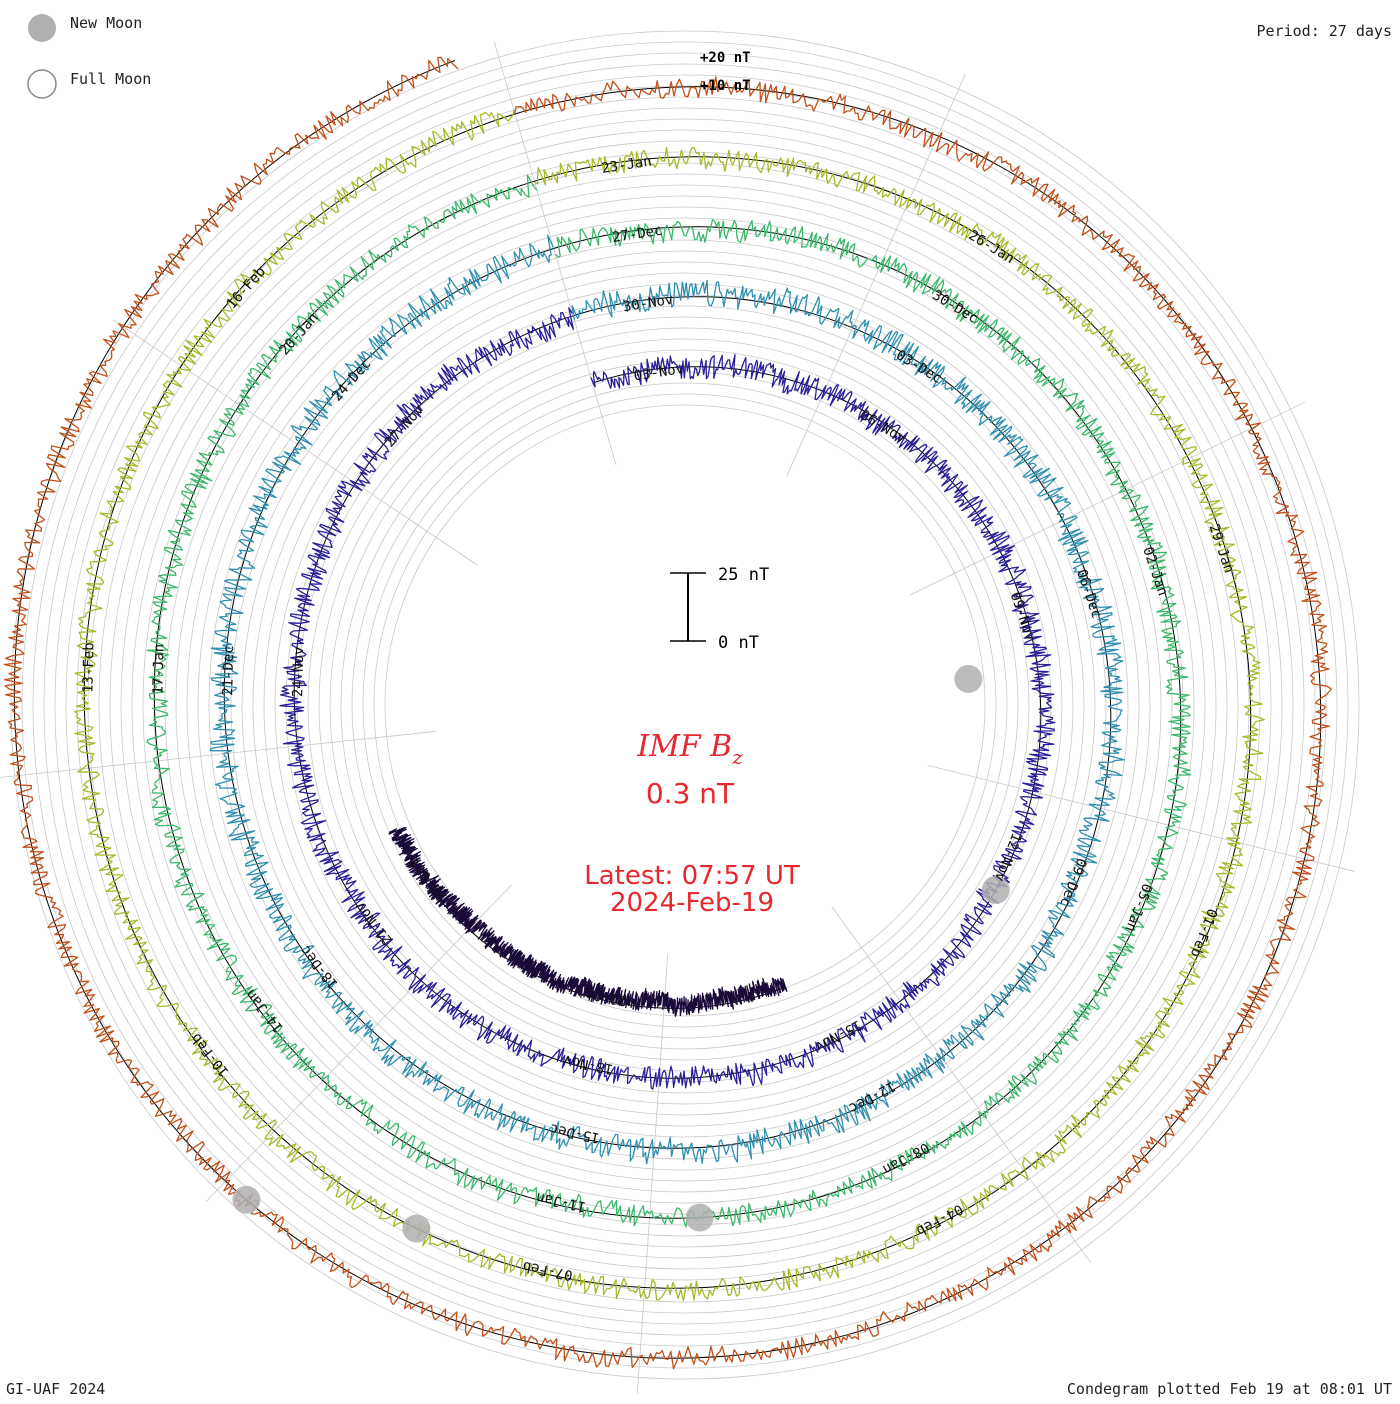 Image resolution: width=1400 pixels, height=1404 pixels. I want to click on date-label: 30-Nov, so click(648, 304).